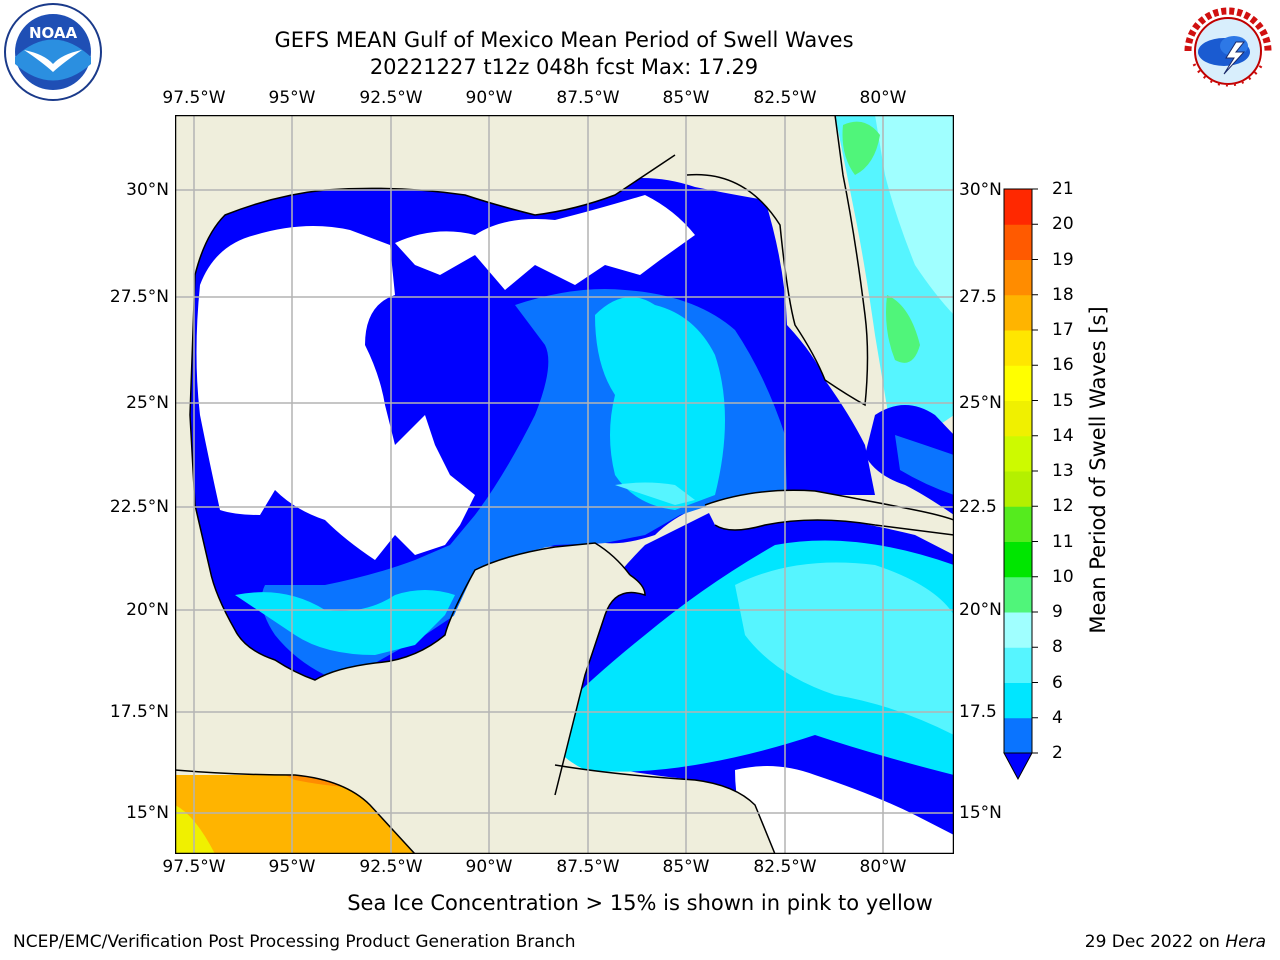 The width and height of the screenshot is (1280, 960). What do you see at coordinates (978, 297) in the screenshot?
I see `lat-label-right: 27.5` at bounding box center [978, 297].